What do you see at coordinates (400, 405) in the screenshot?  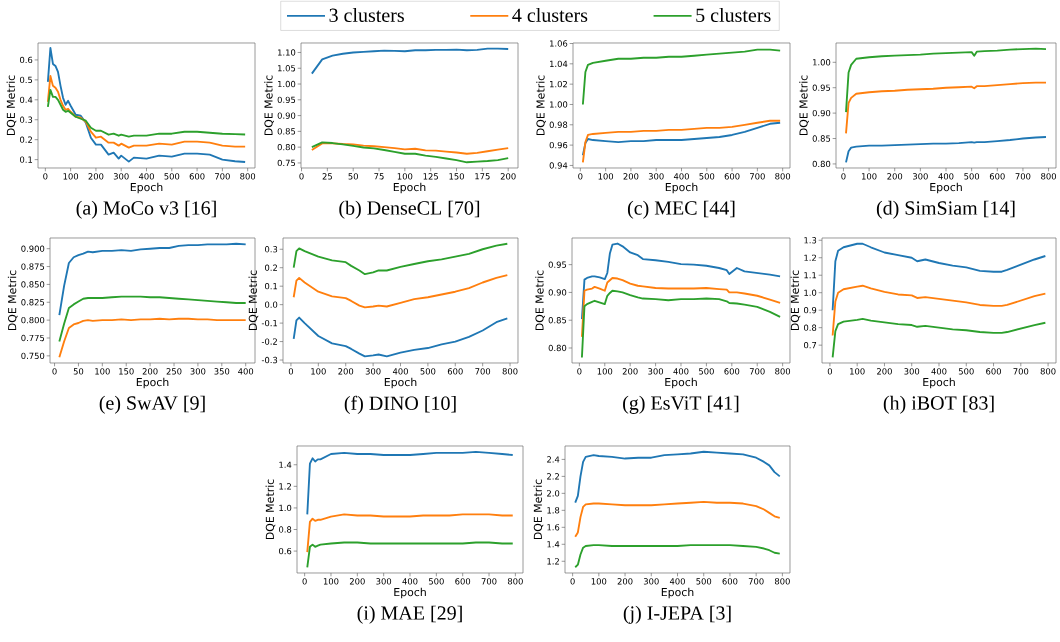 I see `text: (f) DINO [10]` at bounding box center [400, 405].